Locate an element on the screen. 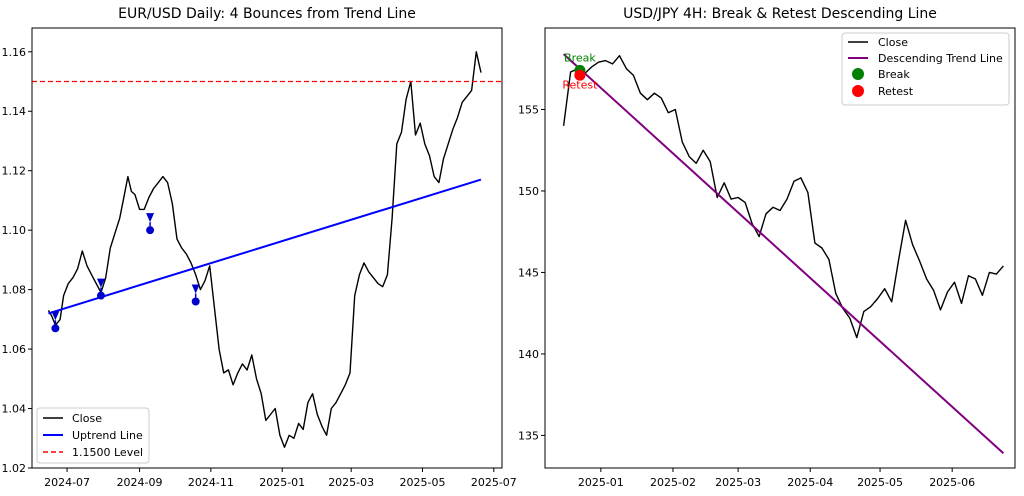 The image size is (1024, 496). x-tick-label: 2024-09 is located at coordinates (140, 482).